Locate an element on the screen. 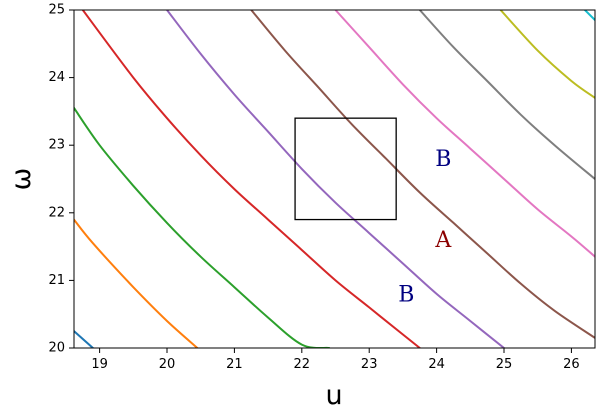 The image size is (598, 408). x-tick-label: 22 is located at coordinates (302, 364).